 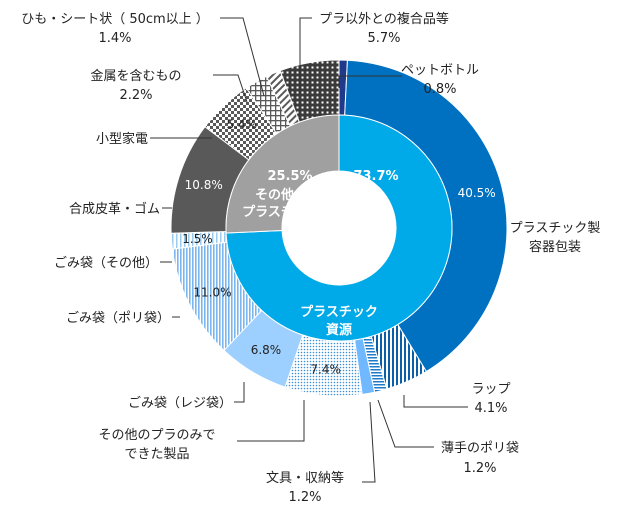 What do you see at coordinates (305, 478) in the screenshot?
I see `ext-label-stationery-name: 文具・収納等` at bounding box center [305, 478].